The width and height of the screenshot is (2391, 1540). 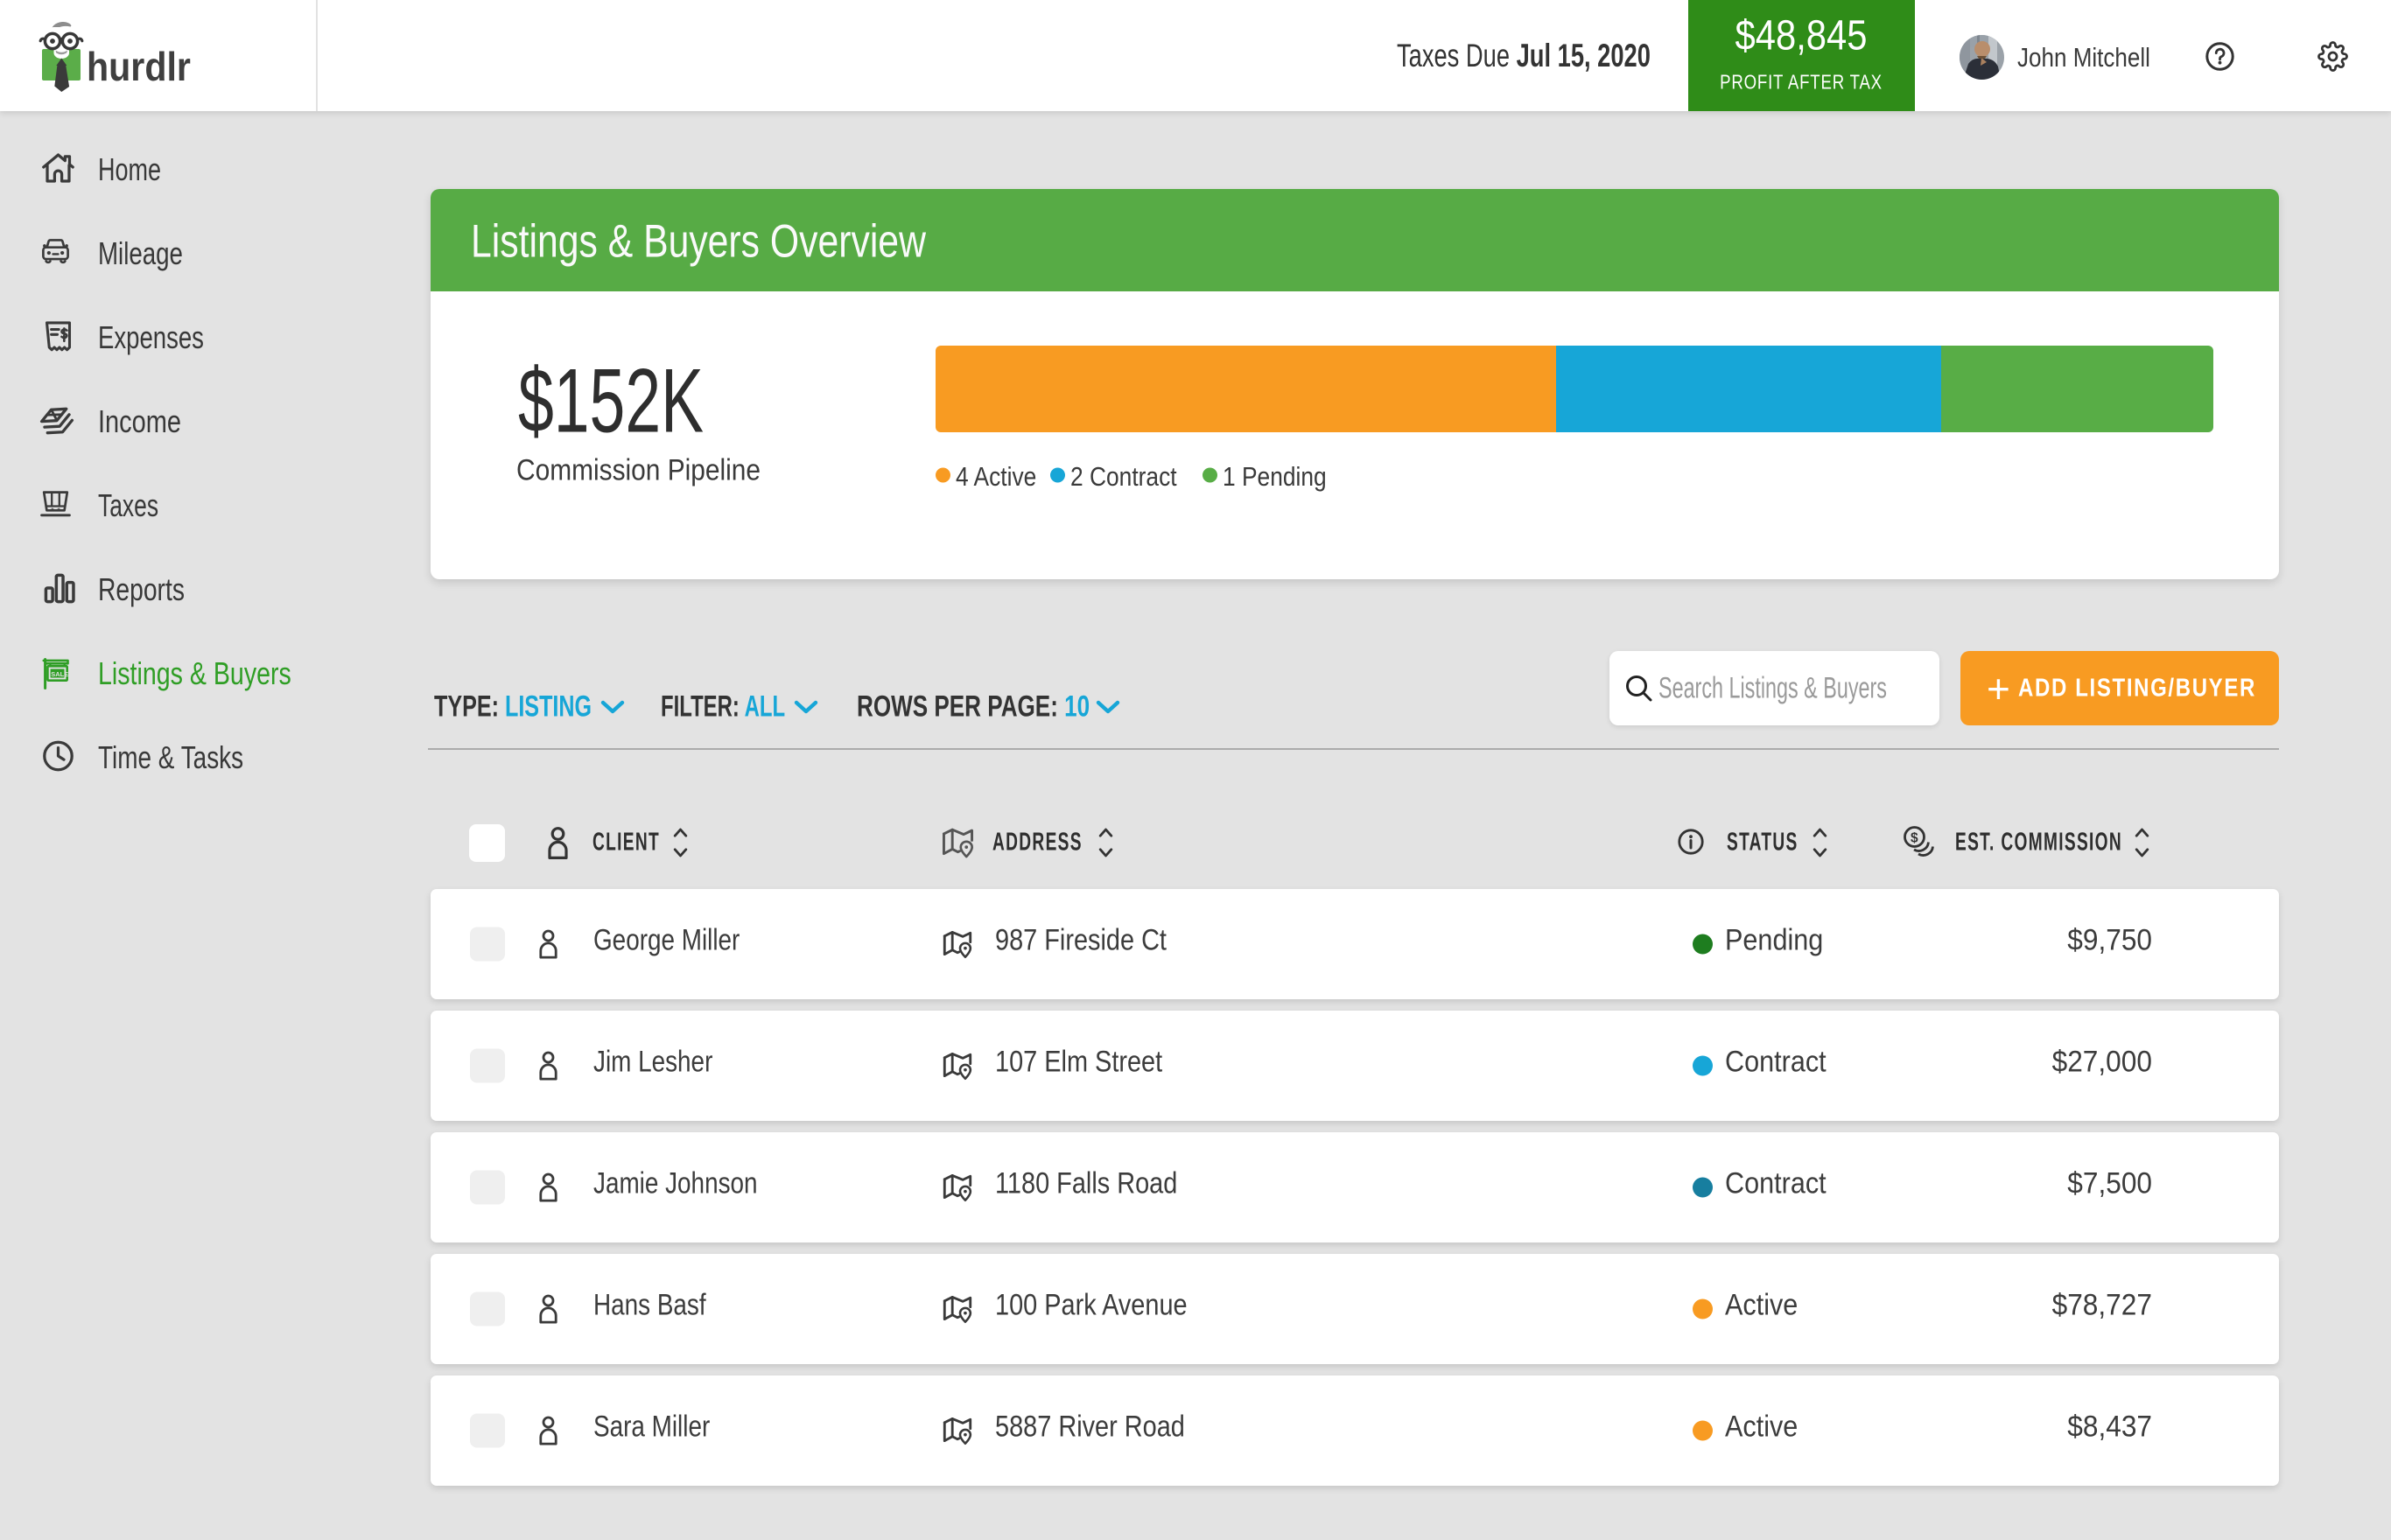 What do you see at coordinates (59, 674) in the screenshot?
I see `svg-text: SALE` at bounding box center [59, 674].